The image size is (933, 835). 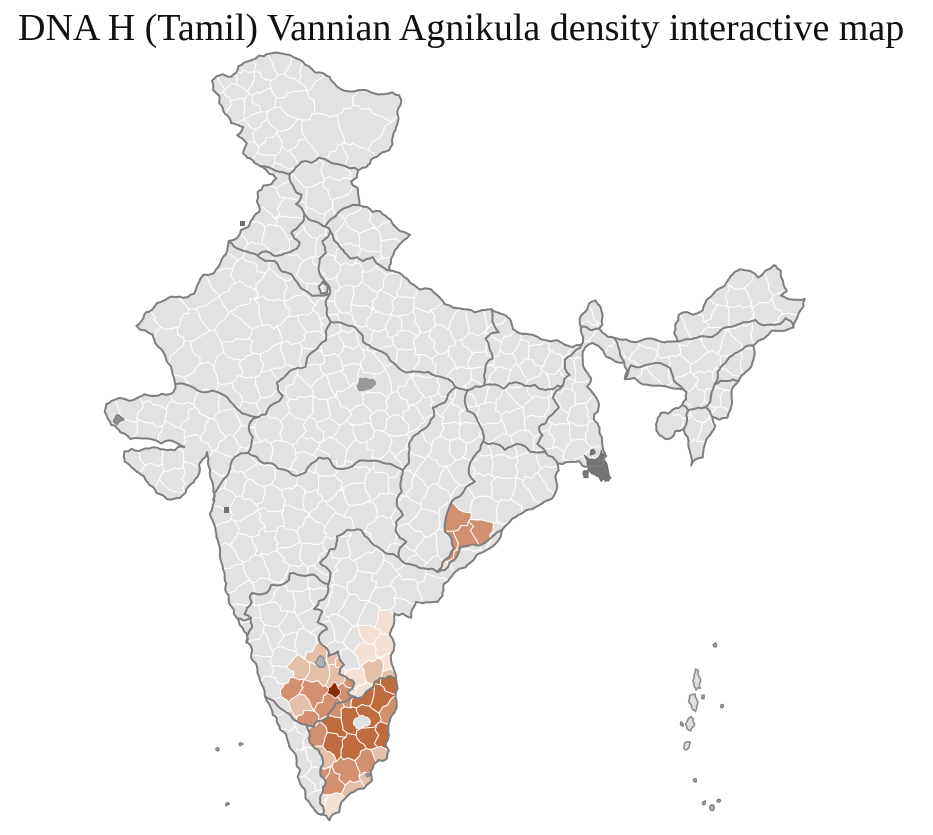 What do you see at coordinates (320, 661) in the screenshot?
I see `small-gray-district` at bounding box center [320, 661].